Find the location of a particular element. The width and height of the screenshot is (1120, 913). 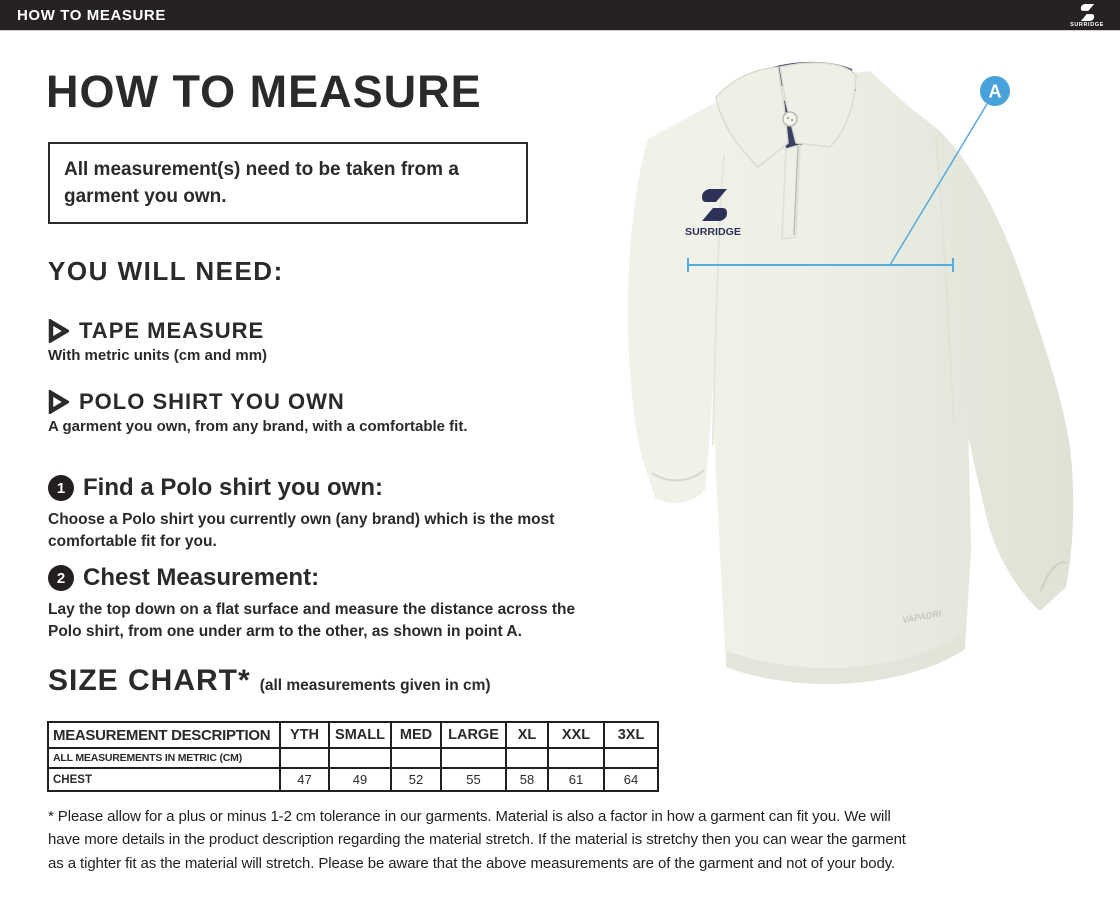

table-cell: 49 is located at coordinates (360, 779).